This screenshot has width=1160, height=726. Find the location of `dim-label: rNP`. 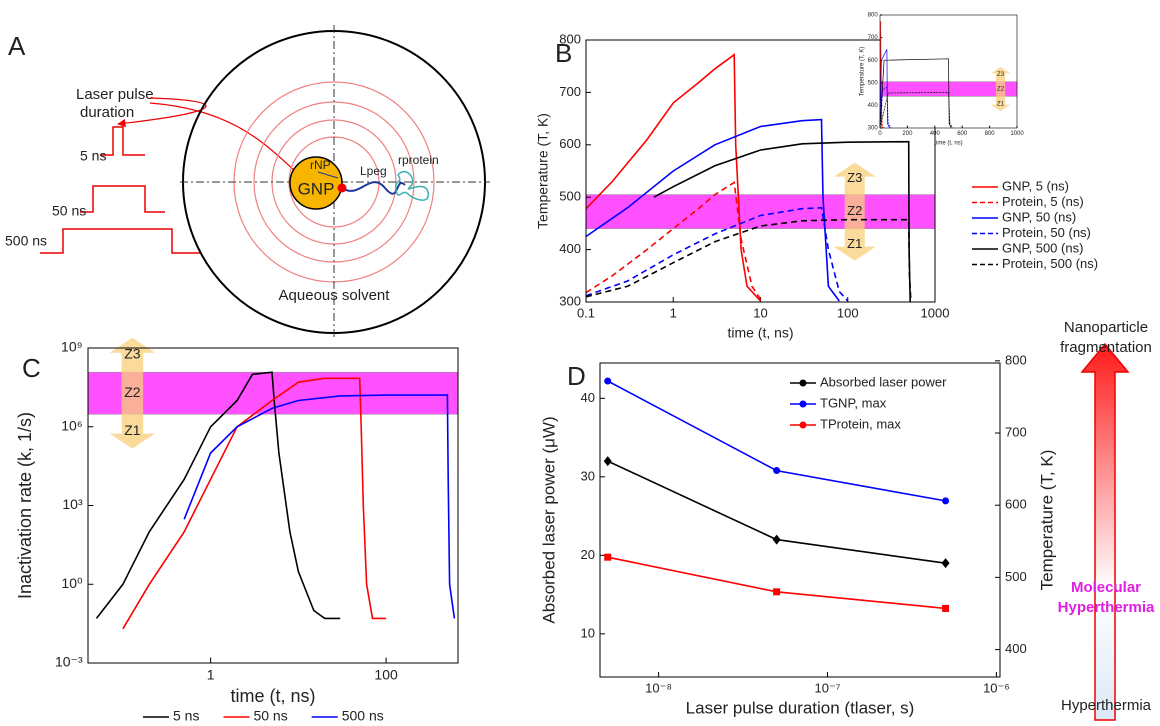

dim-label: rNP is located at coordinates (320, 165).